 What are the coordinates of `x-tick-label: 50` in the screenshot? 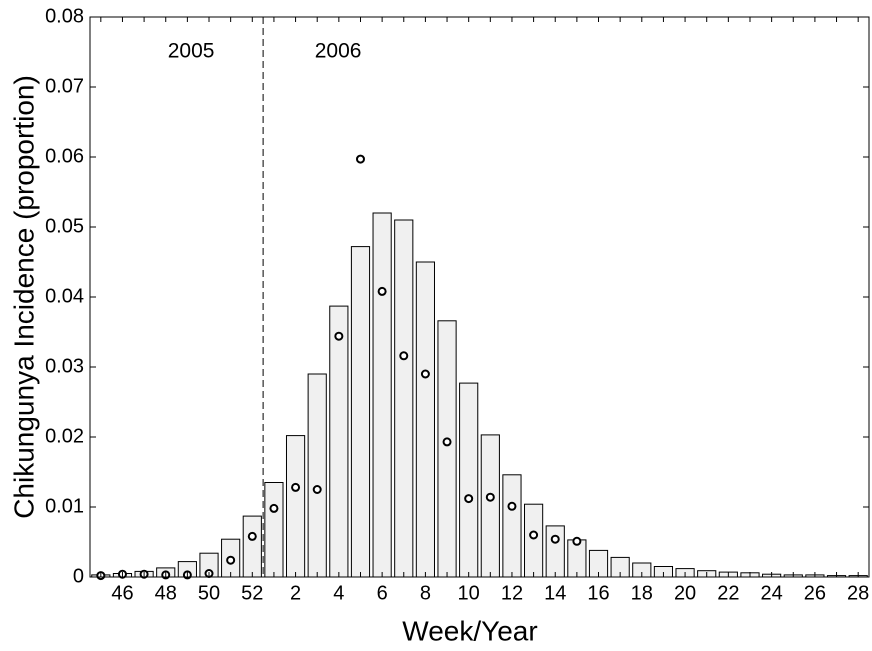 It's located at (209, 593).